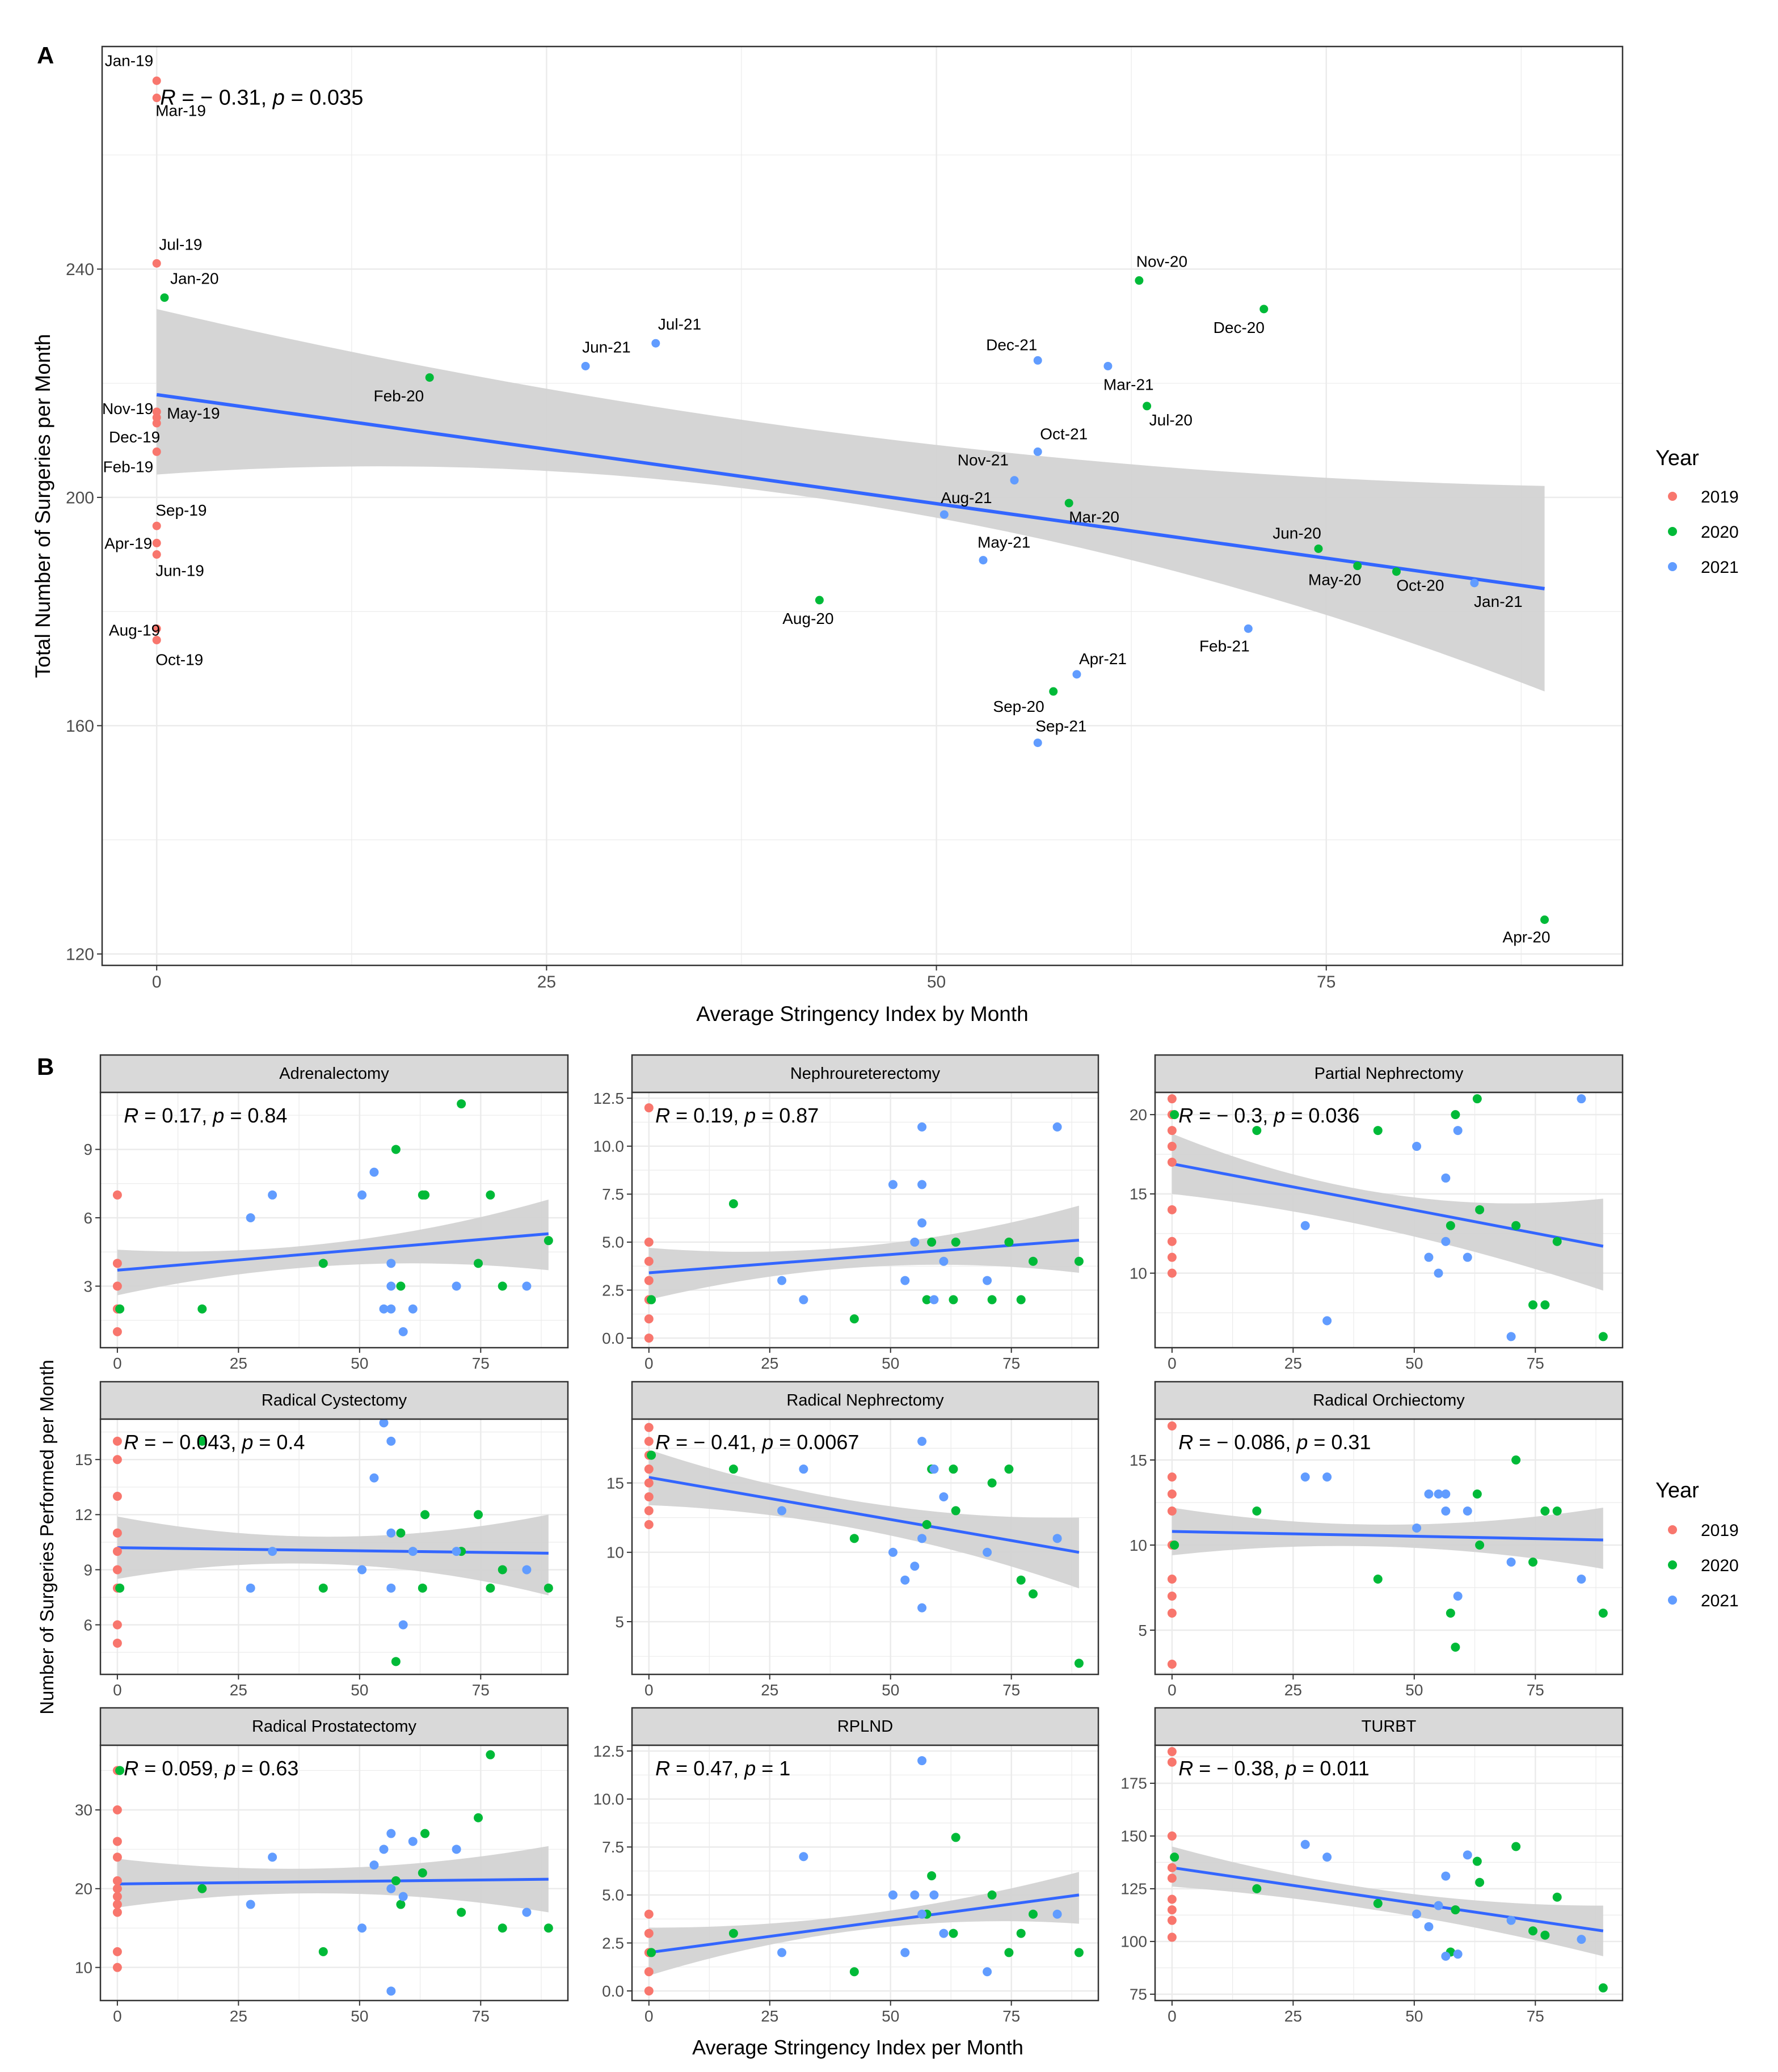 This screenshot has width=1778, height=2072. What do you see at coordinates (1334, 580) in the screenshot?
I see `point-label: May-20` at bounding box center [1334, 580].